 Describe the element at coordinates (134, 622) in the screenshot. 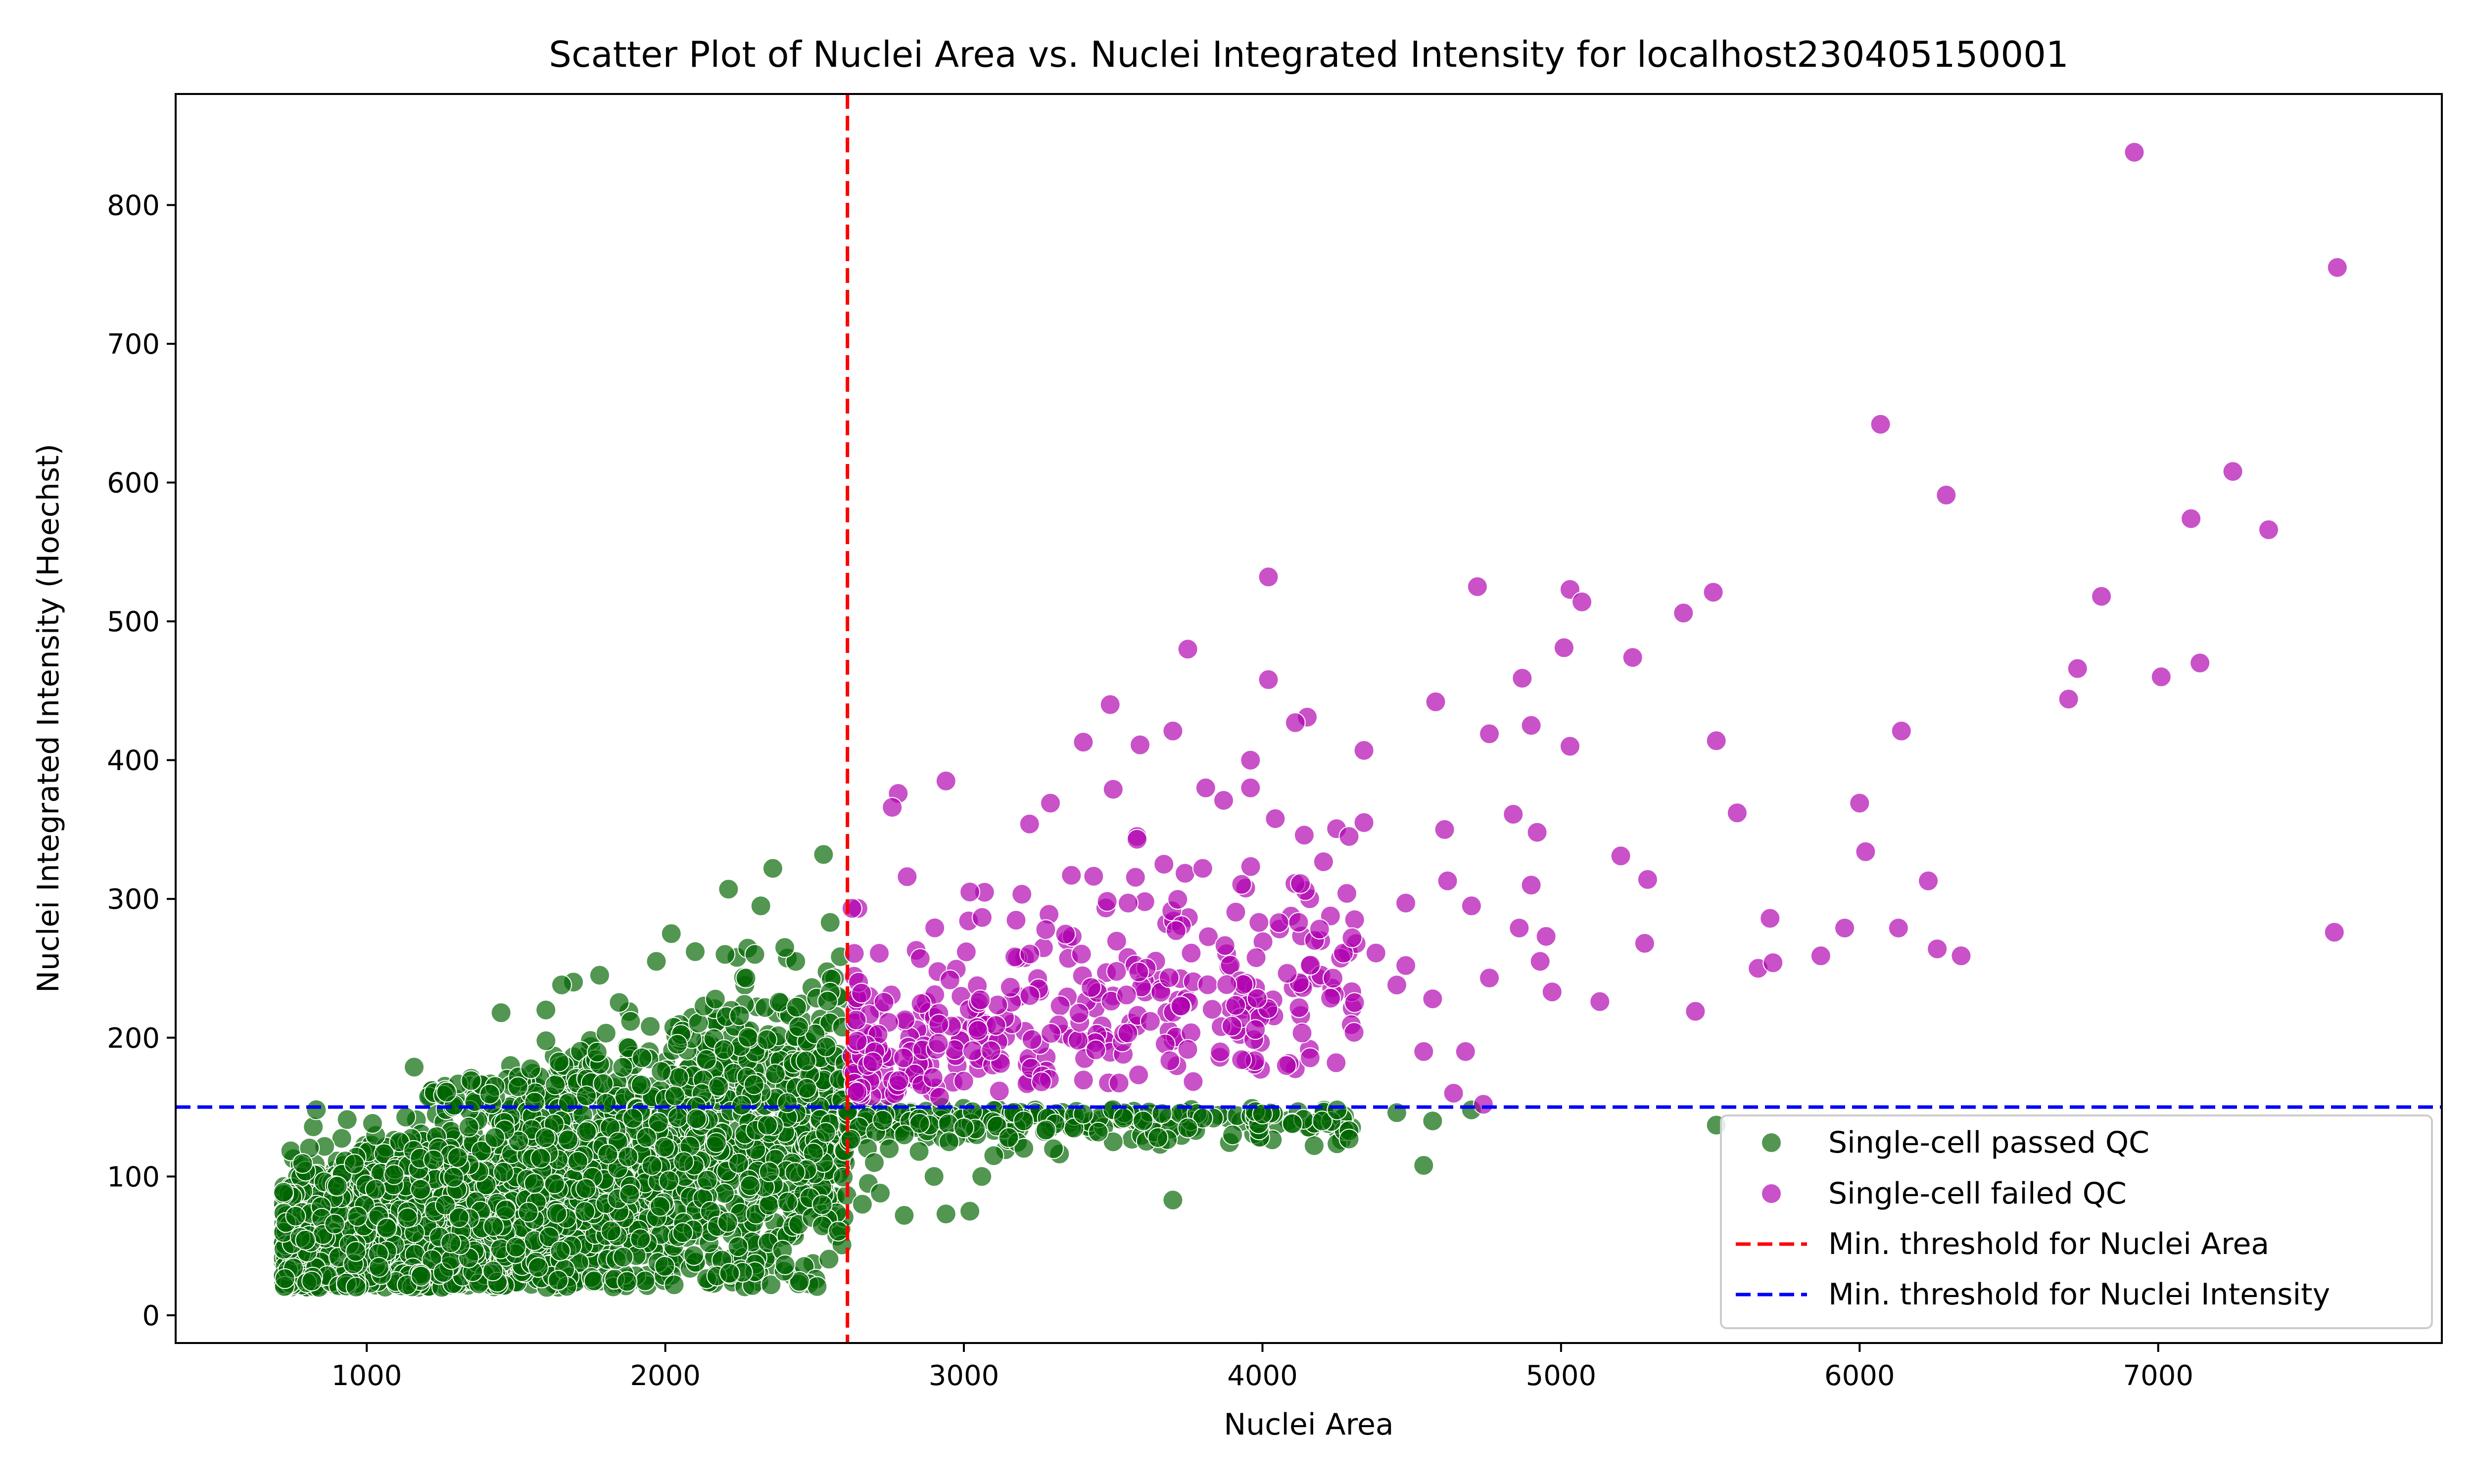

I see `y-tick-label: 500` at that location.